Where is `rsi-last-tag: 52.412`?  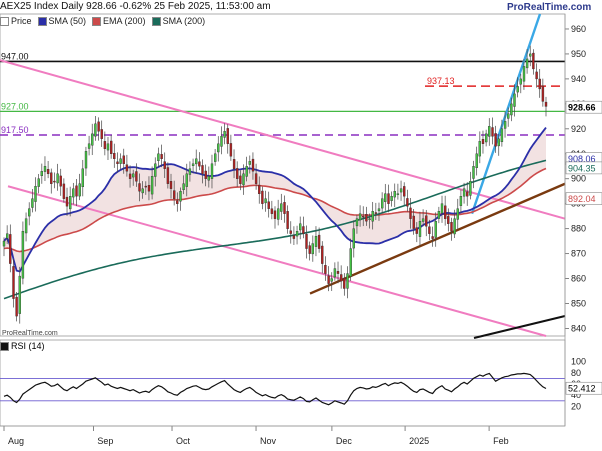 rsi-last-tag: 52.412 is located at coordinates (582, 389).